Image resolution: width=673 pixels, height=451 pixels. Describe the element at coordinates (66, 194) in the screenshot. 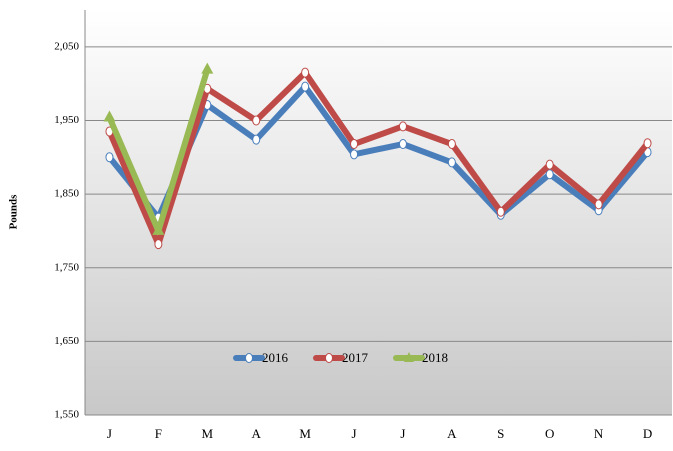

I see `y-tick-label: 1,850` at that location.